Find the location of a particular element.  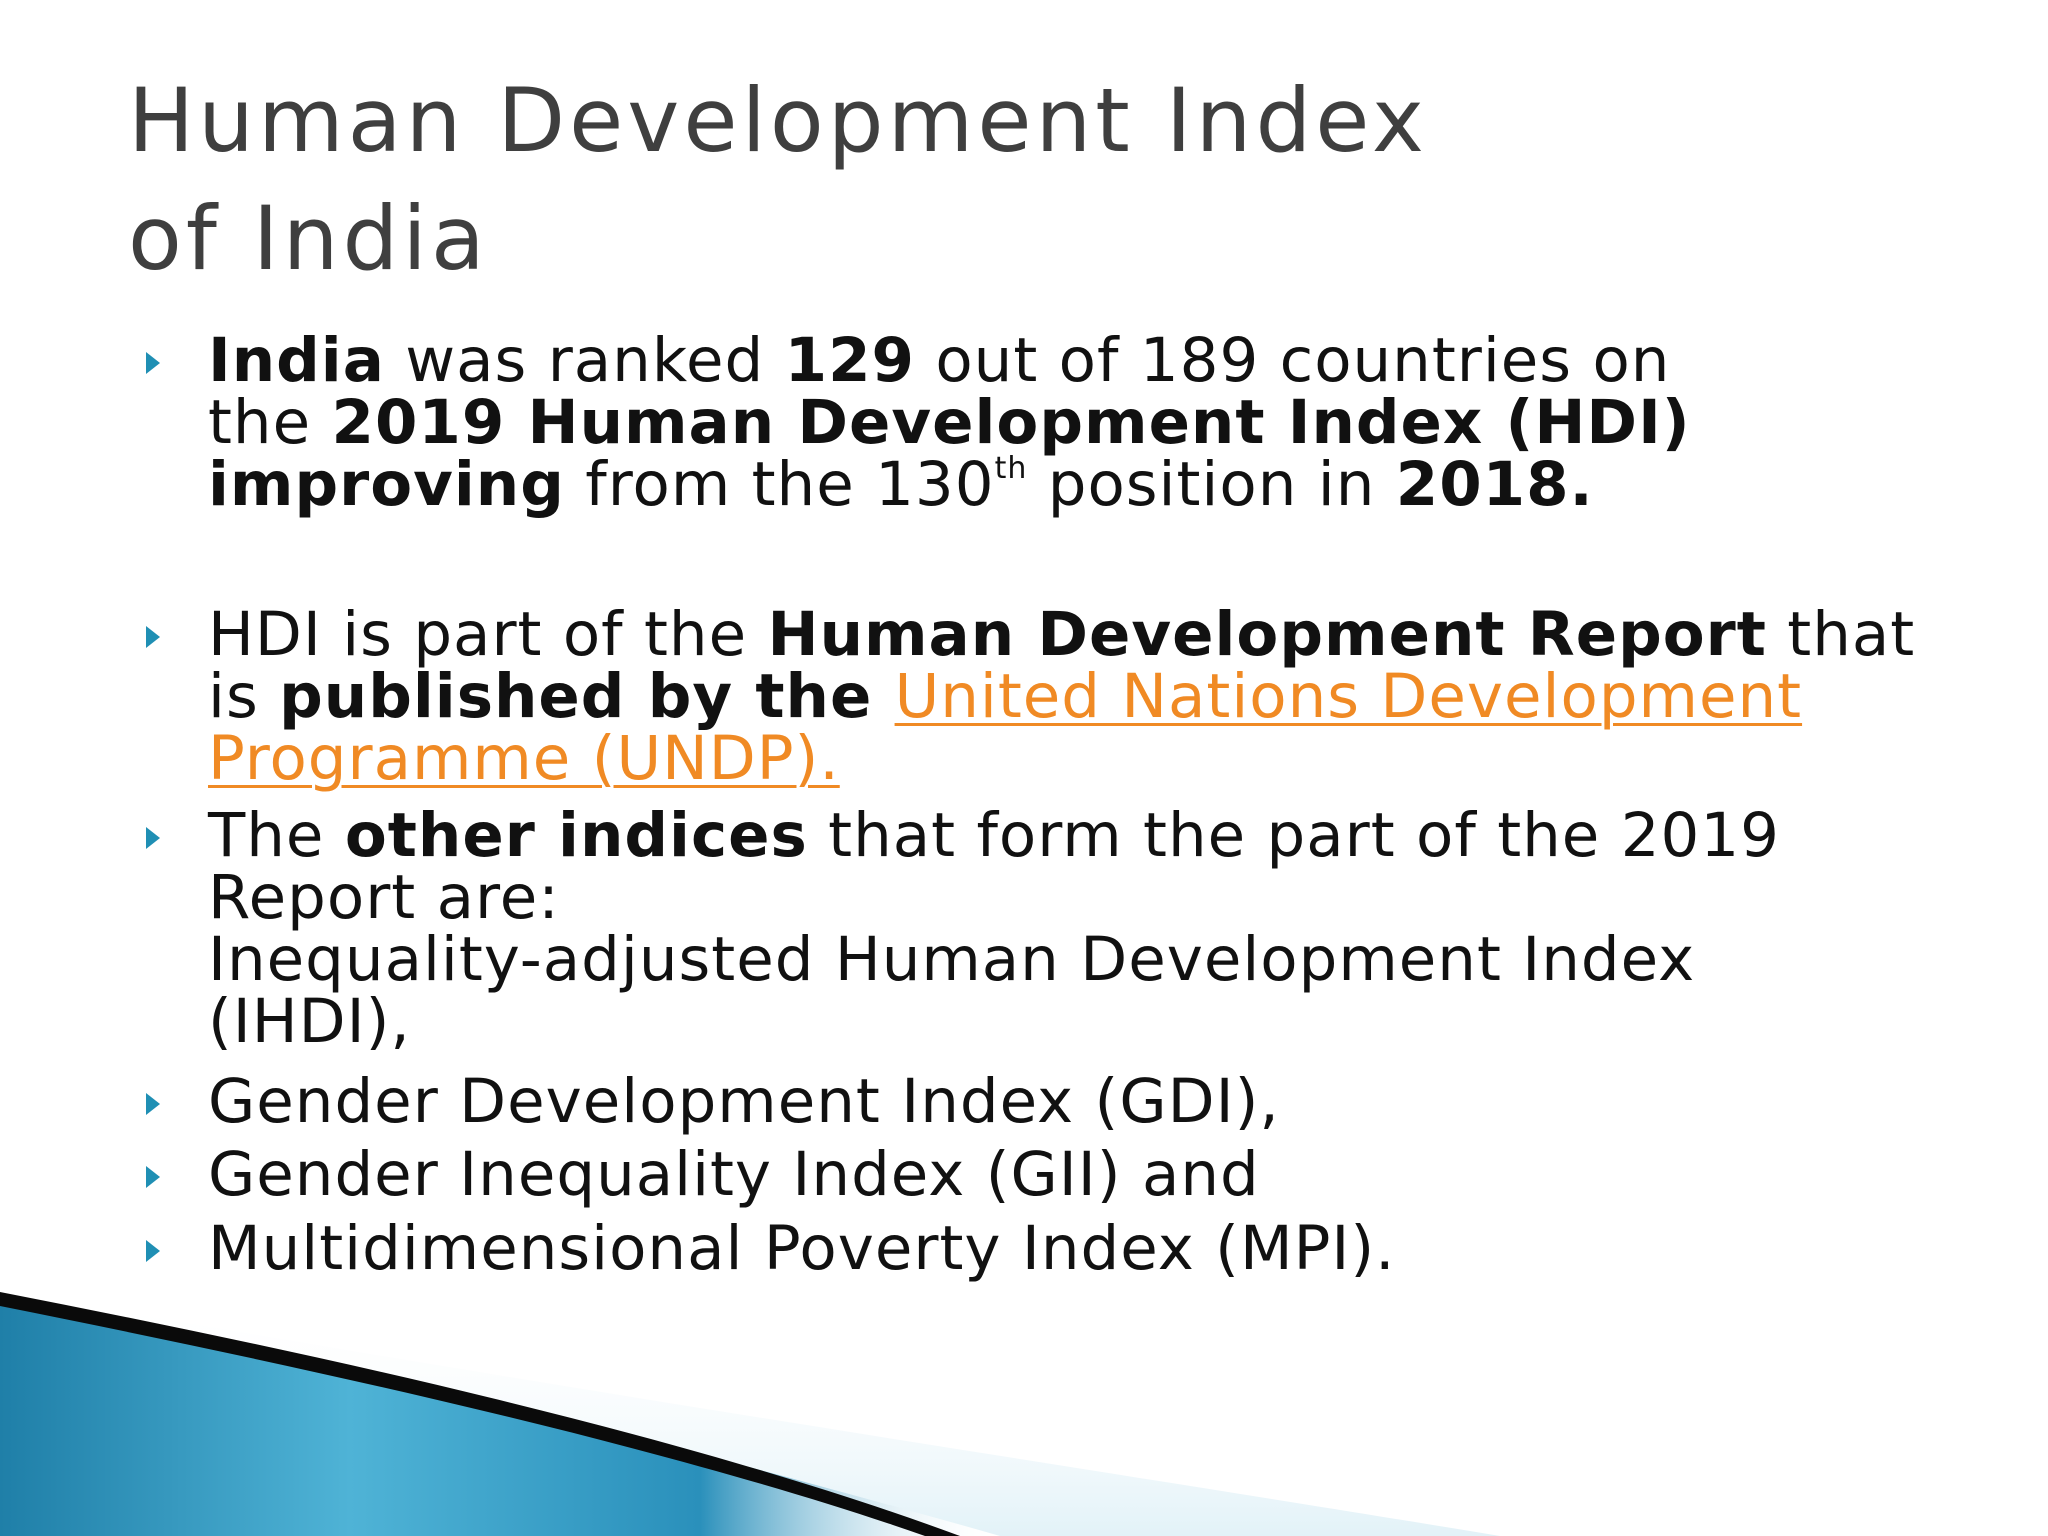

text-line: the 2019 Human Development Index (HDI) is located at coordinates (1058, 423).